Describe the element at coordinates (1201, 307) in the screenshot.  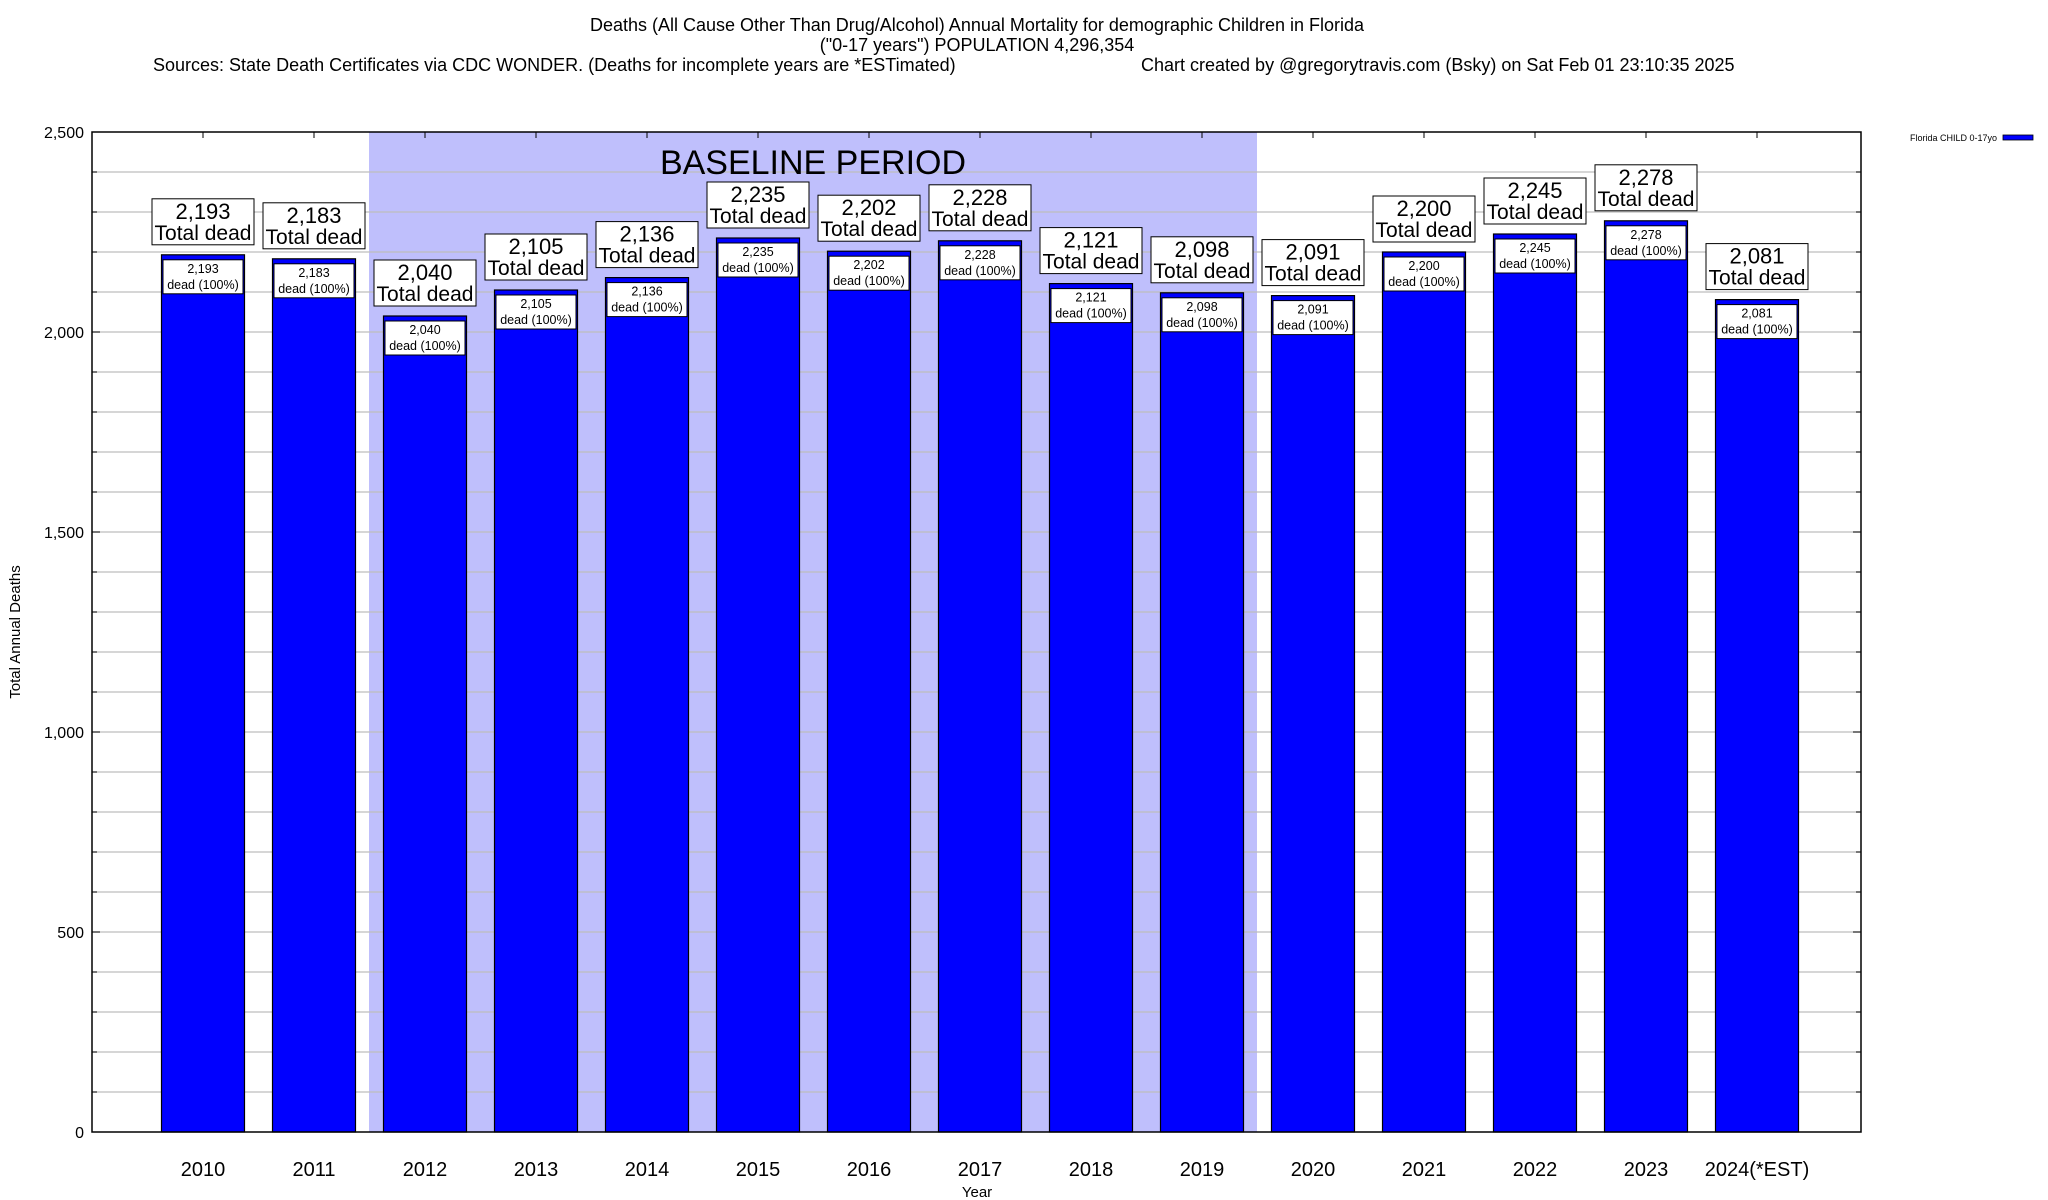
I see `inner-label-value: 2,098` at that location.